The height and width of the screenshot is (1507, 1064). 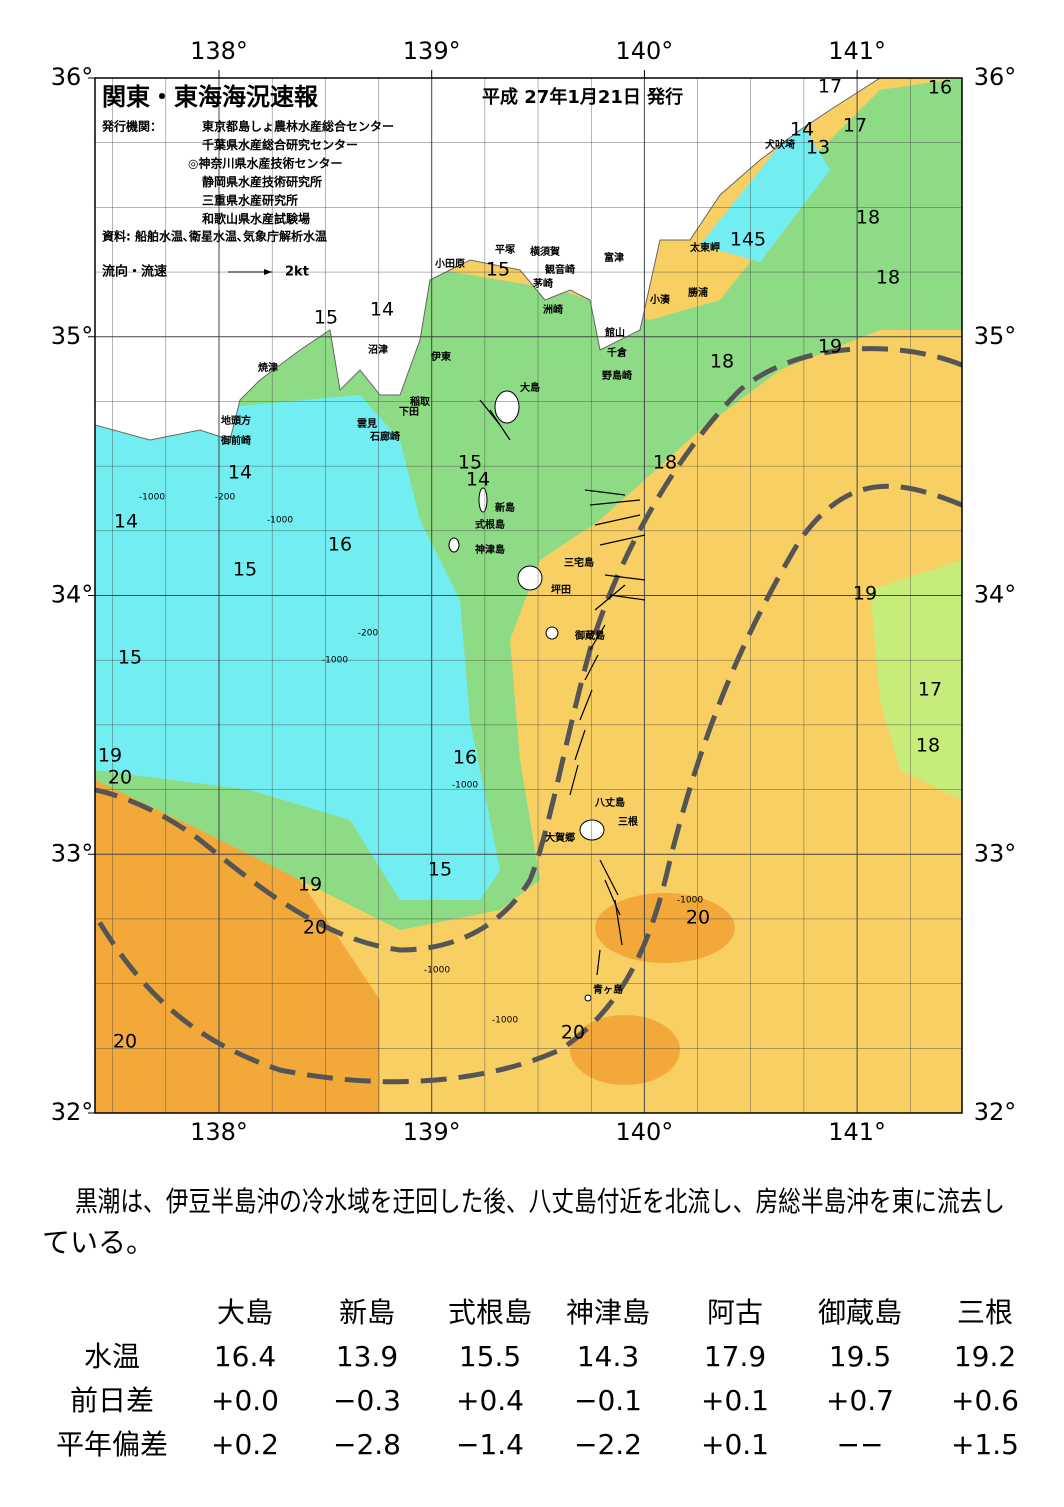 What do you see at coordinates (560, 837) in the screenshot?
I see `place-name: 大賀郷` at bounding box center [560, 837].